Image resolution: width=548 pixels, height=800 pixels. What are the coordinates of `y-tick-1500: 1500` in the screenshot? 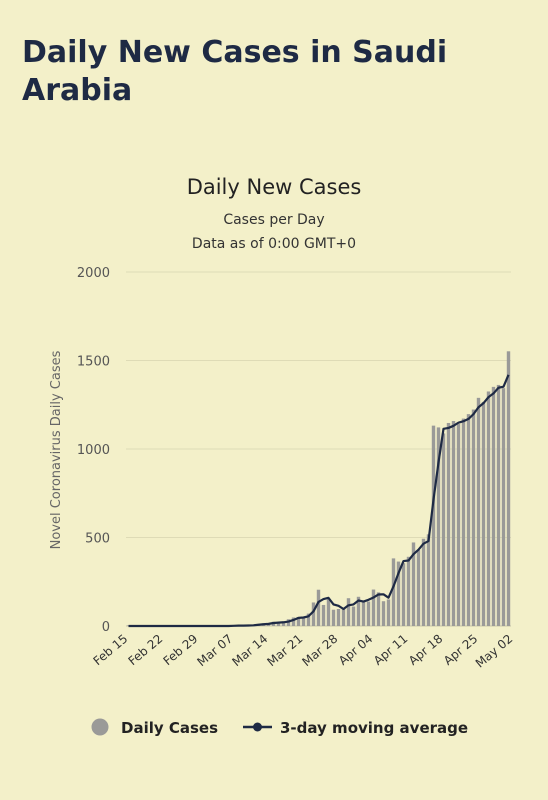 It's located at (93, 362).